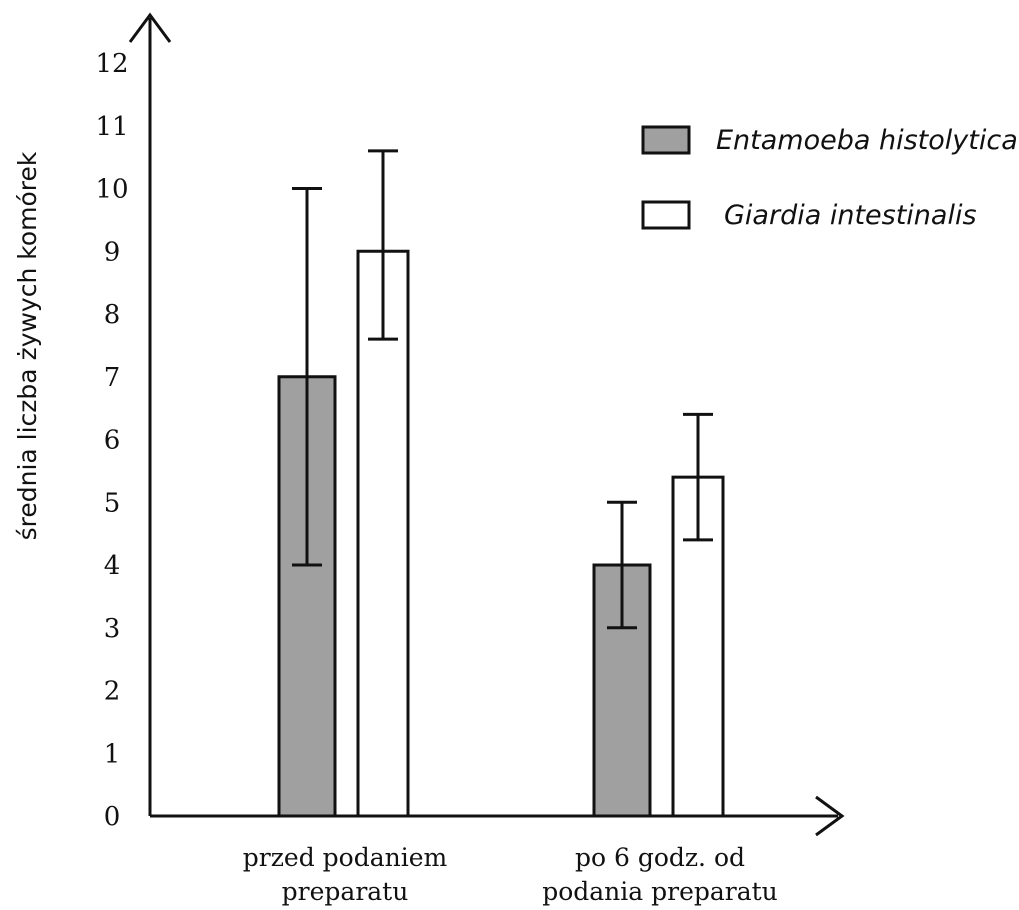  I want to click on x-category-label: przed podaniem, so click(345, 857).